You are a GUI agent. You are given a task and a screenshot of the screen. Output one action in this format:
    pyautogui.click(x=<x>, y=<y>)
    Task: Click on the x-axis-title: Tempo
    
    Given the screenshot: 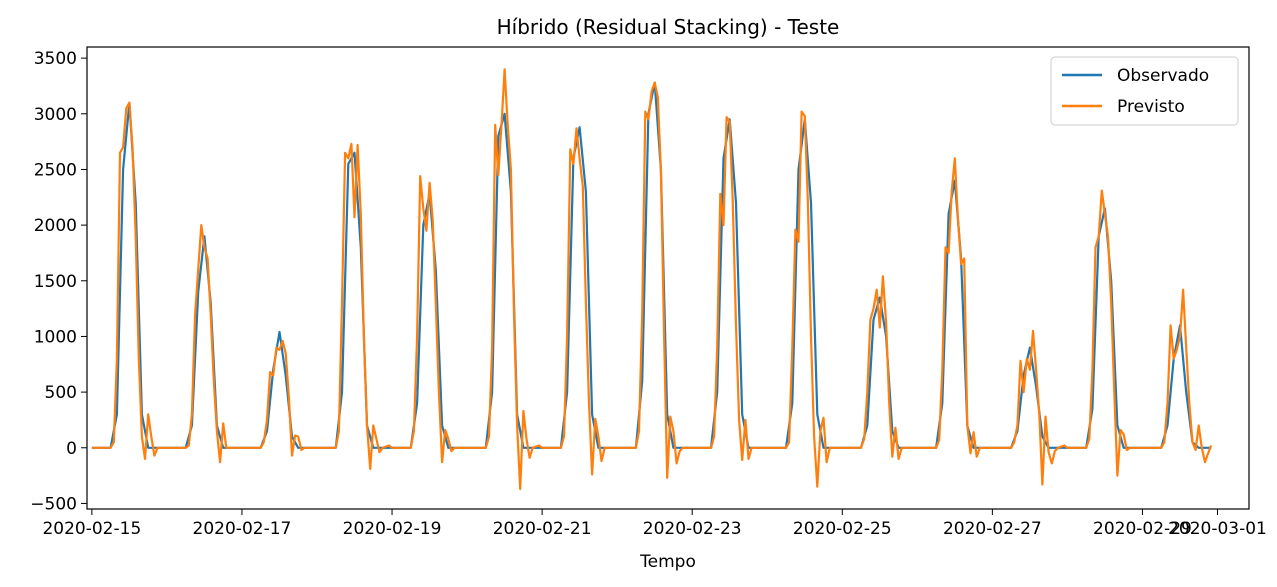 What is the action you would take?
    pyautogui.click(x=667, y=562)
    